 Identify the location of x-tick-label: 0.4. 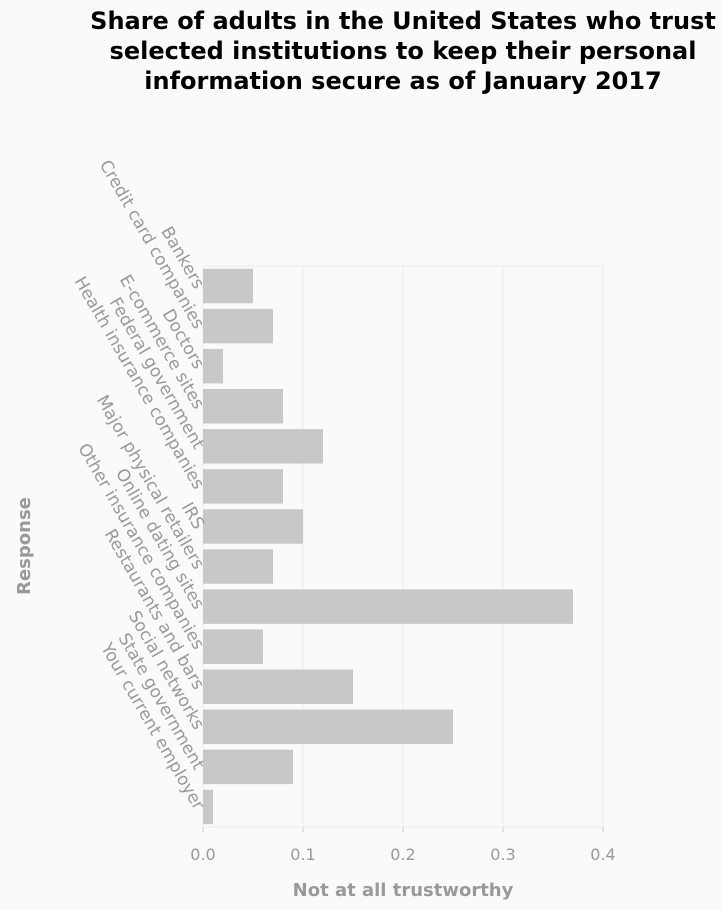
(602, 854).